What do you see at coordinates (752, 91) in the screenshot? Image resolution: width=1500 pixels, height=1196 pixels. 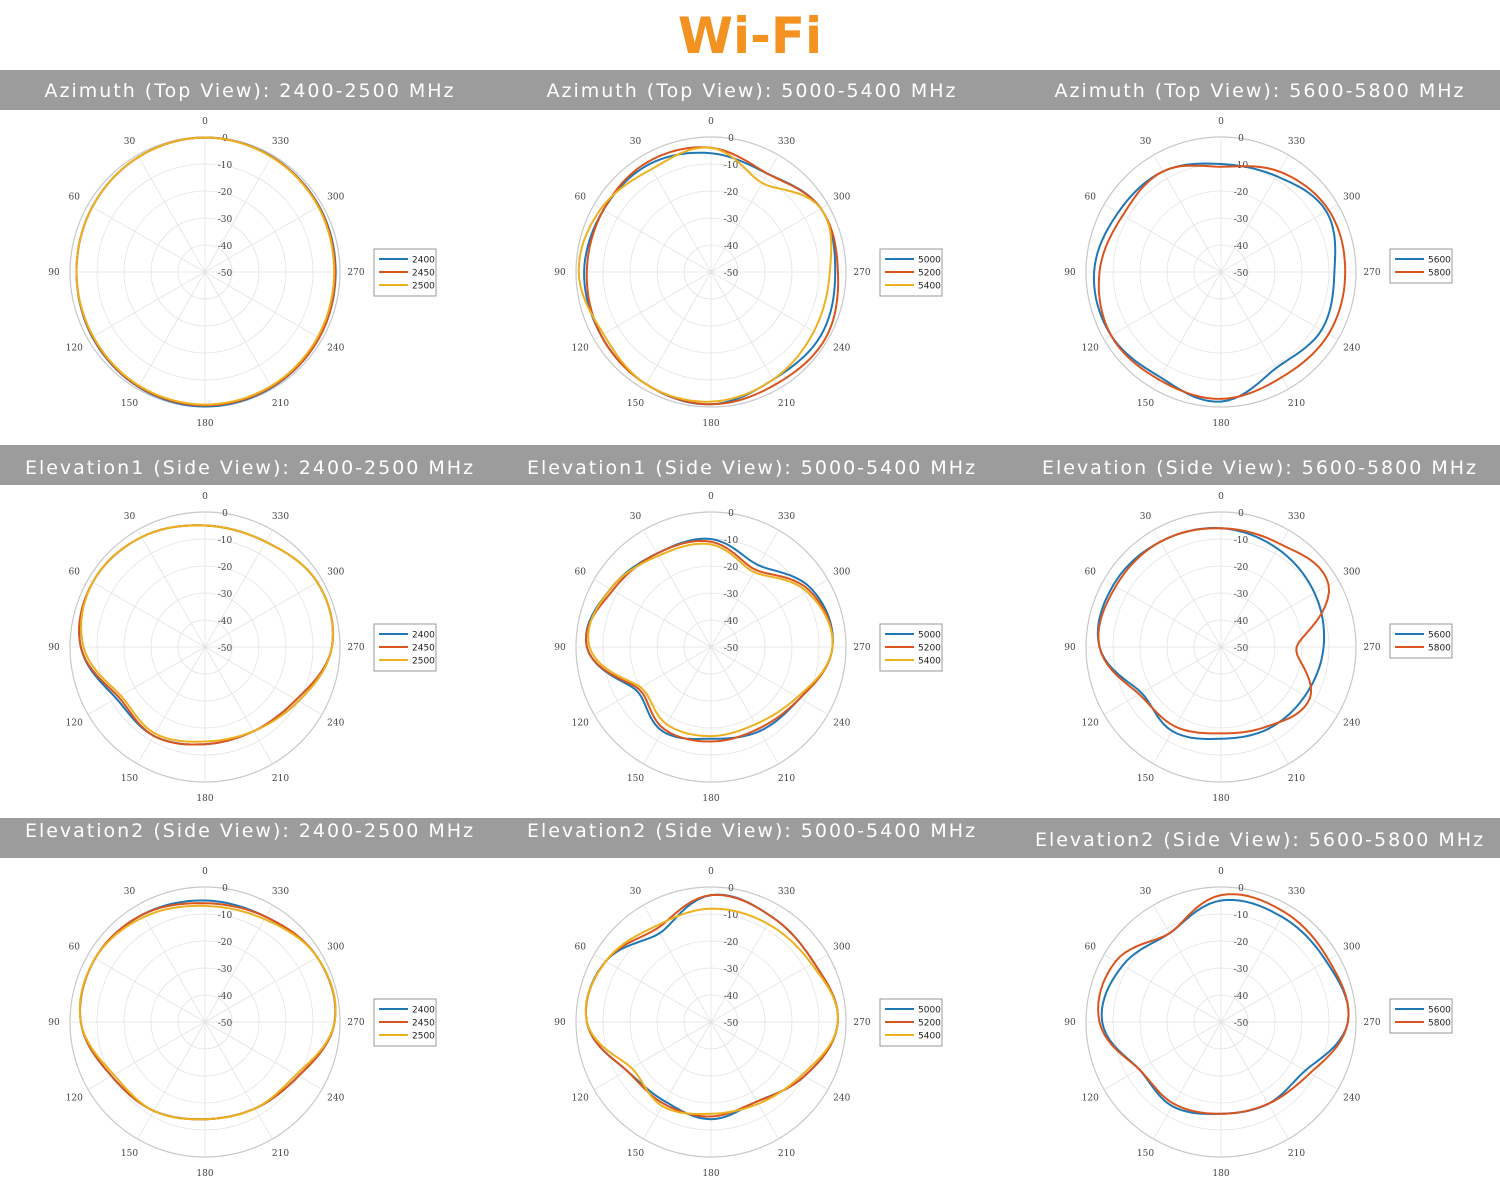 I see `chart-header: Azimuth (Top View): 5000-5400 MHz` at bounding box center [752, 91].